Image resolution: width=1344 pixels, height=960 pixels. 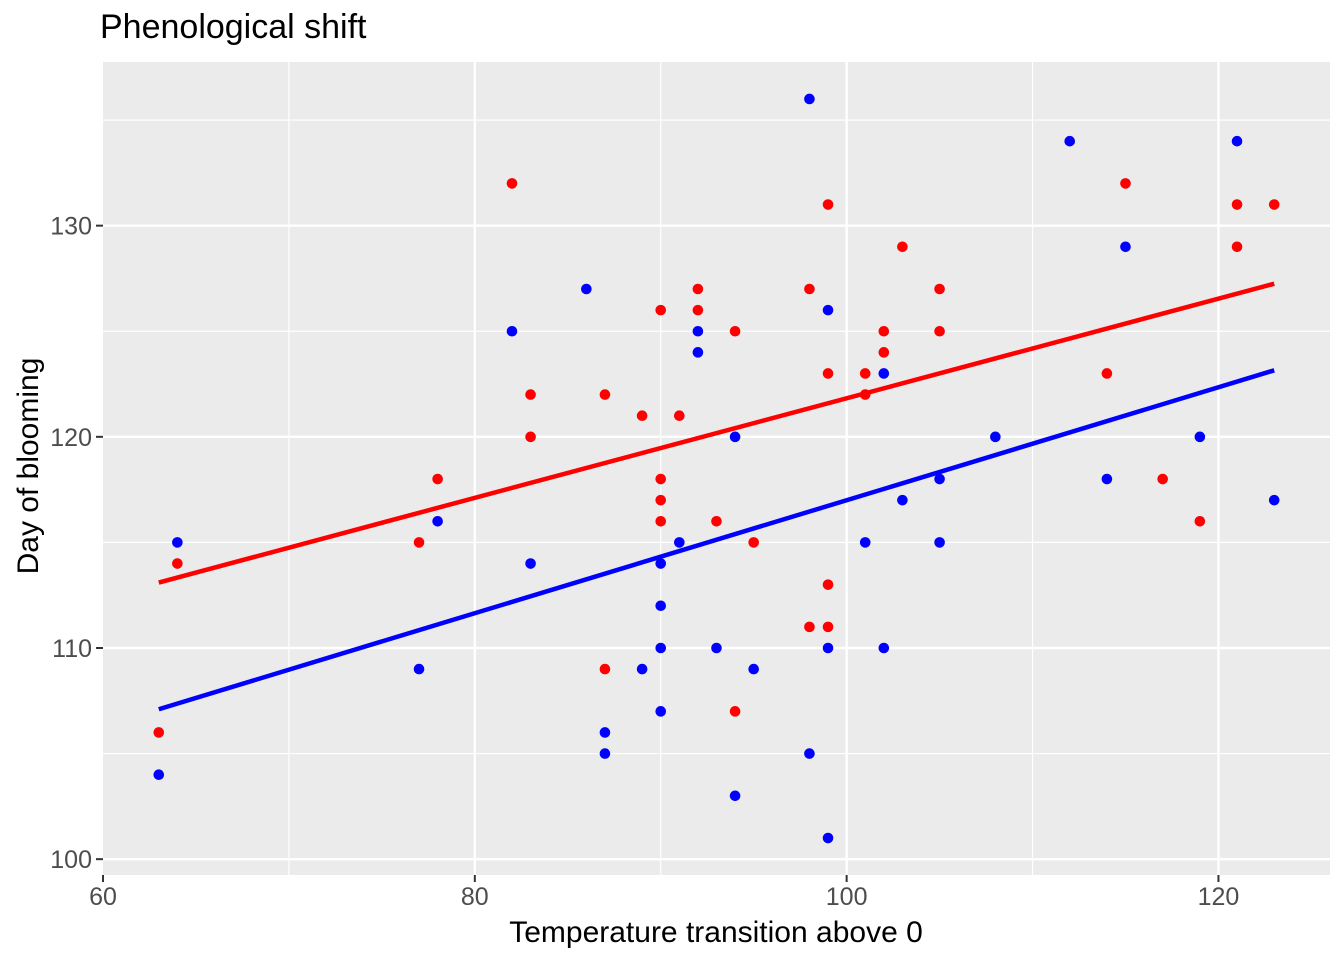 What do you see at coordinates (71, 544) in the screenshot?
I see `y-tick-labels: 100 110 120 130` at bounding box center [71, 544].